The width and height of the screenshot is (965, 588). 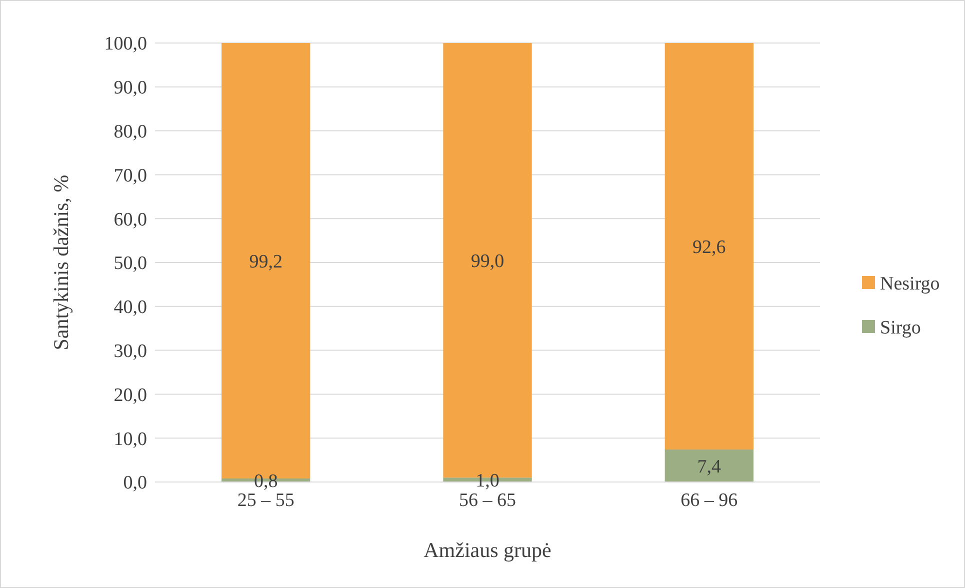 I want to click on y-tick-label: 40,0, so click(x=130, y=307).